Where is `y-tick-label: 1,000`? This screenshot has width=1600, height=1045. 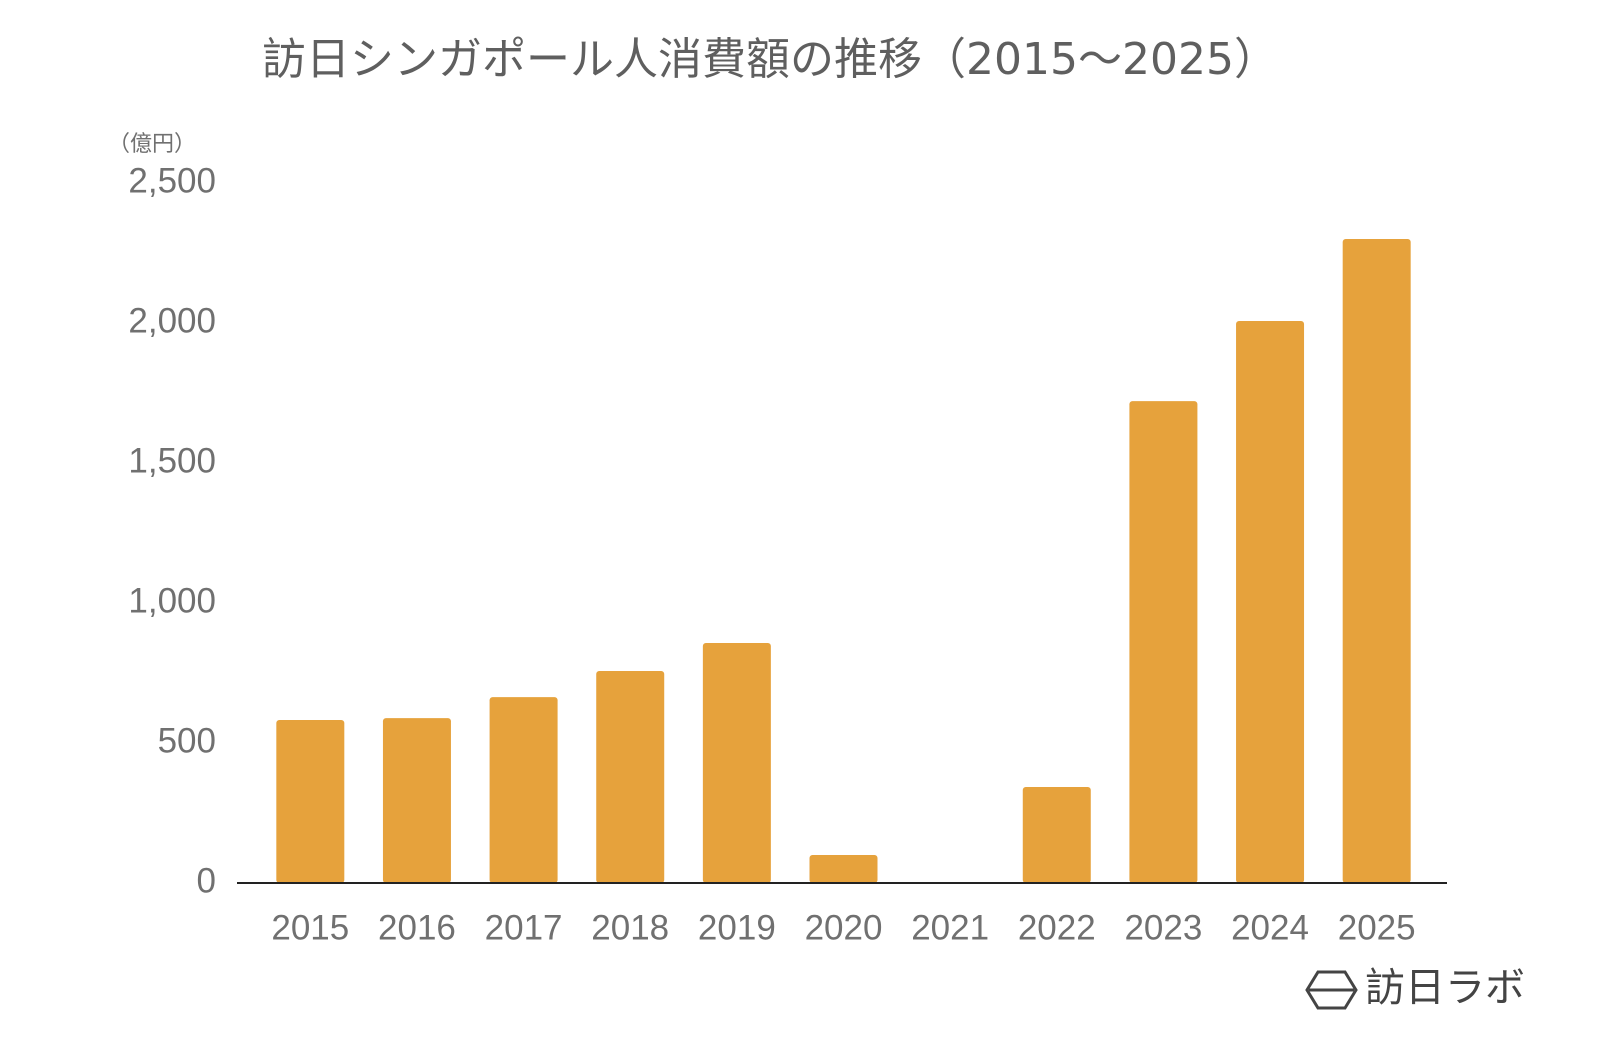
y-tick-label: 1,000 is located at coordinates (172, 600).